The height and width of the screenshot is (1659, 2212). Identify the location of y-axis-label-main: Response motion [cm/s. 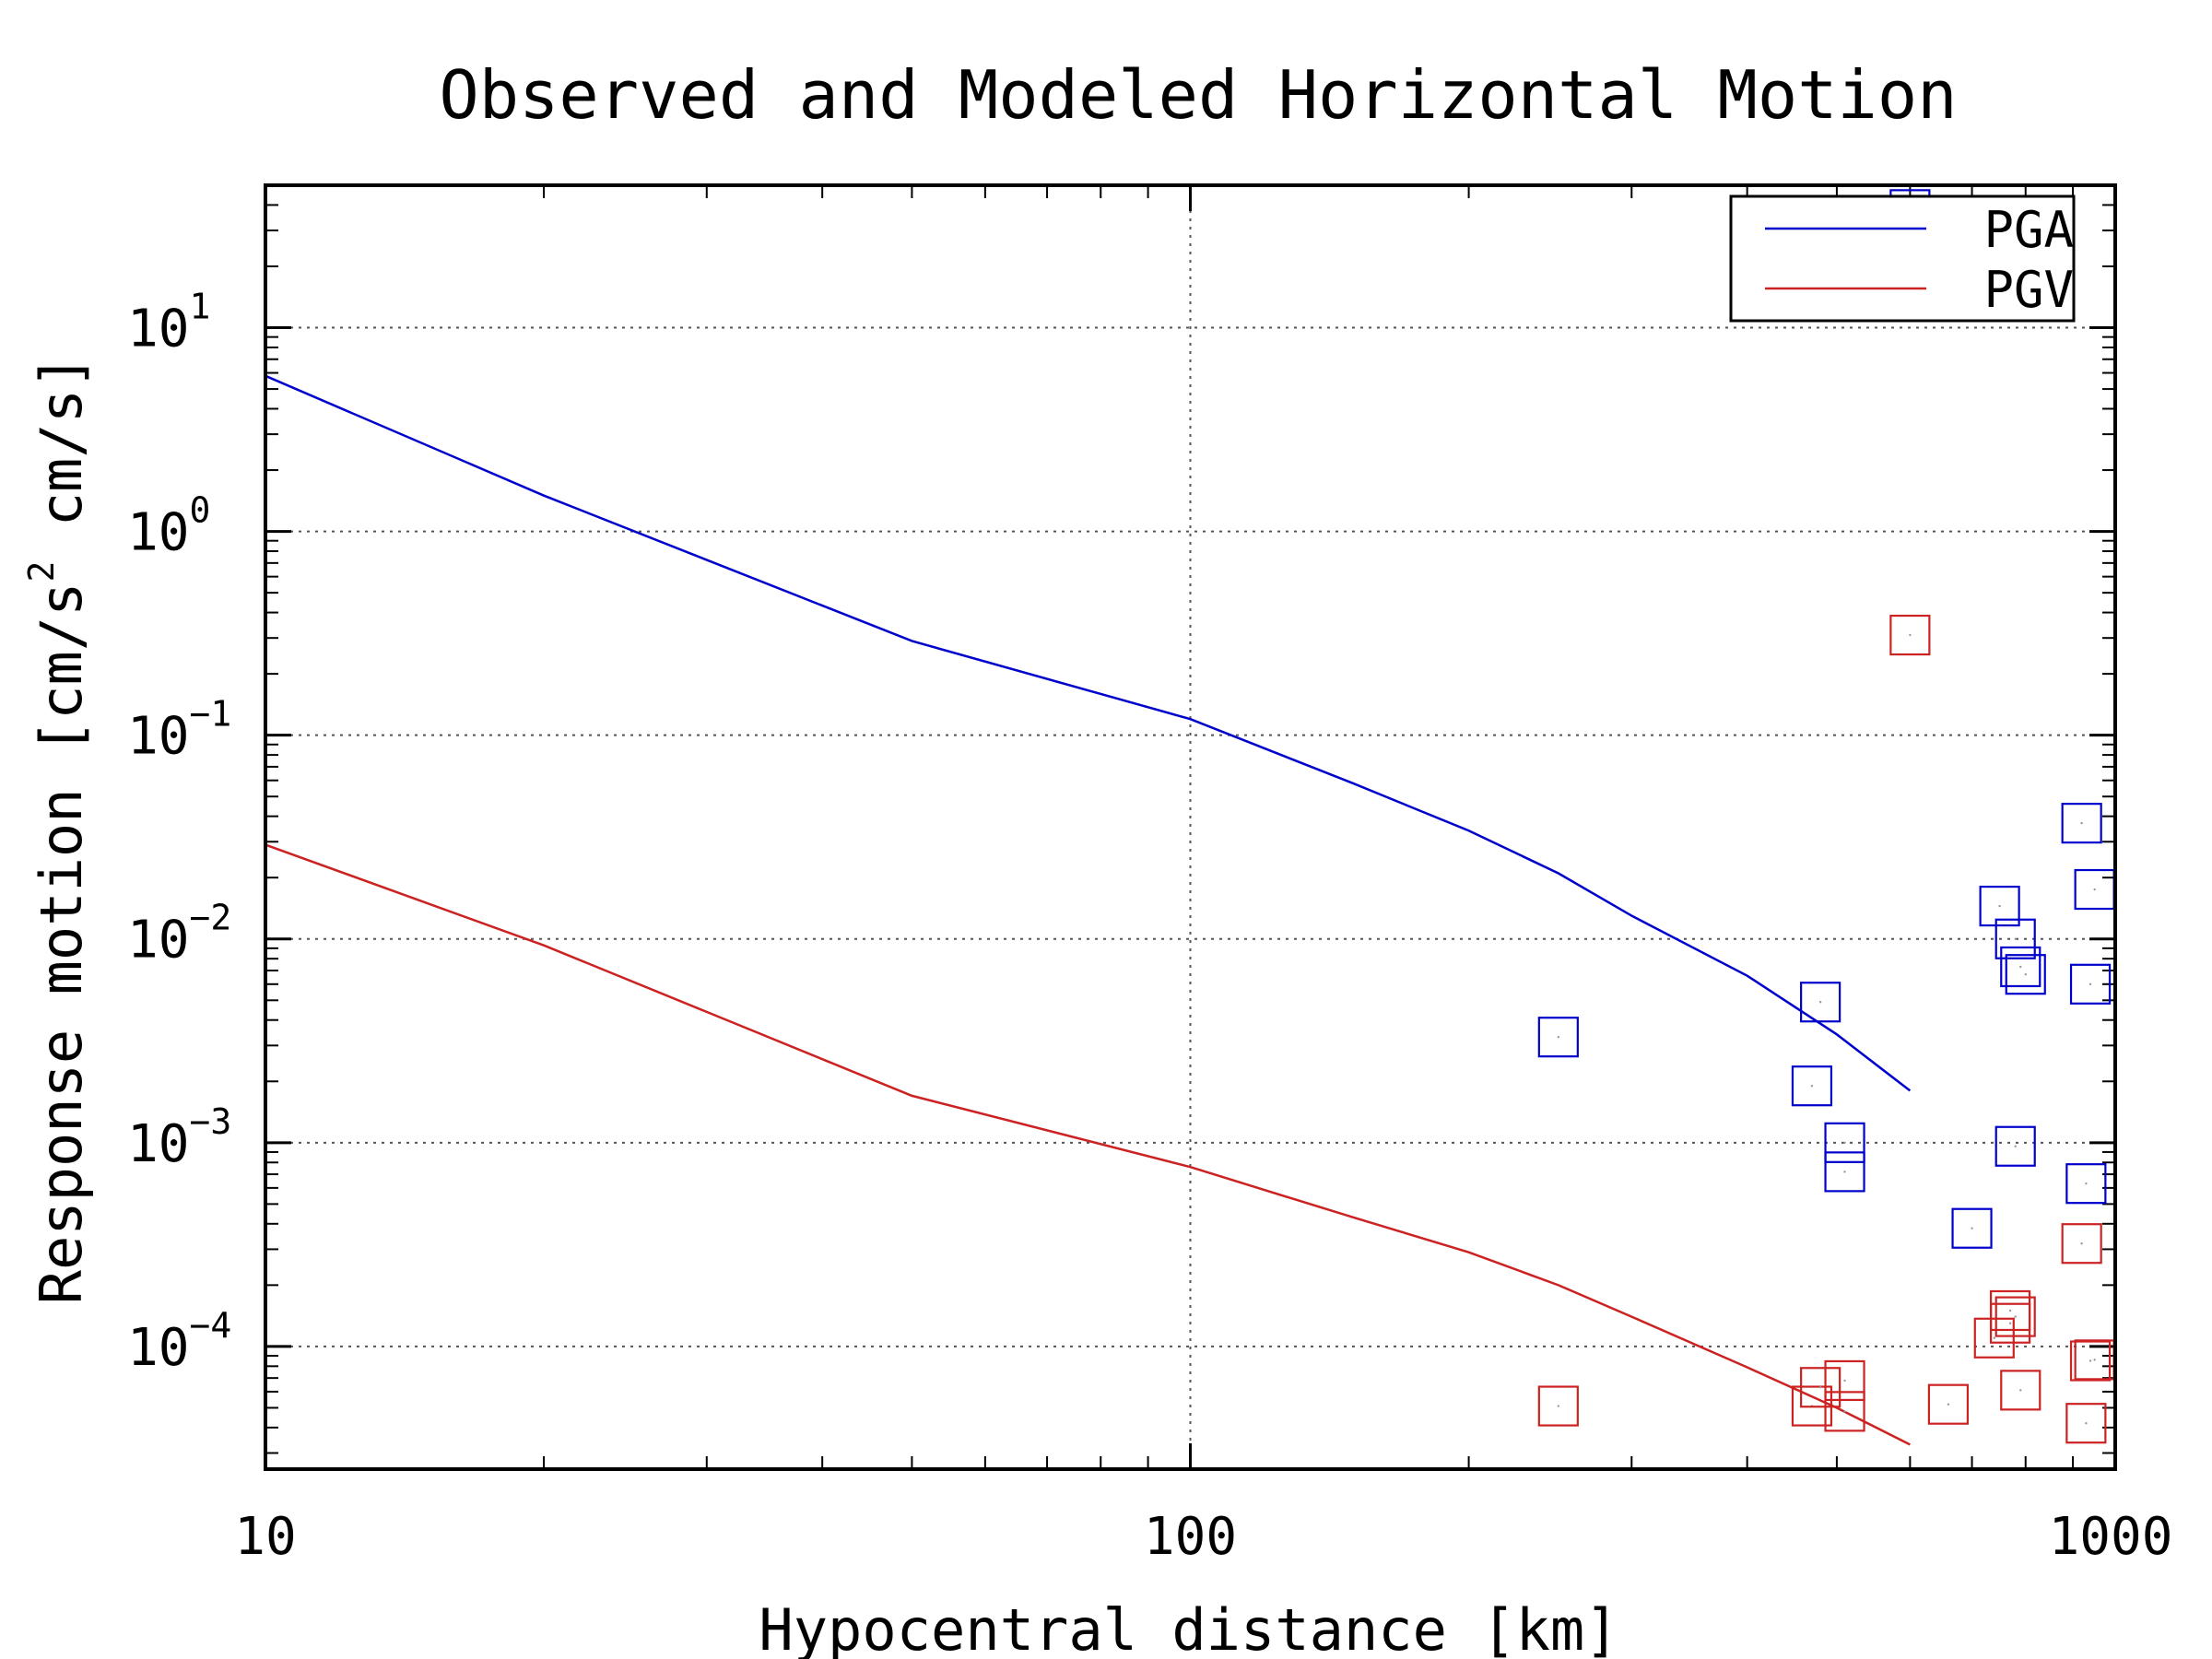
(61, 943).